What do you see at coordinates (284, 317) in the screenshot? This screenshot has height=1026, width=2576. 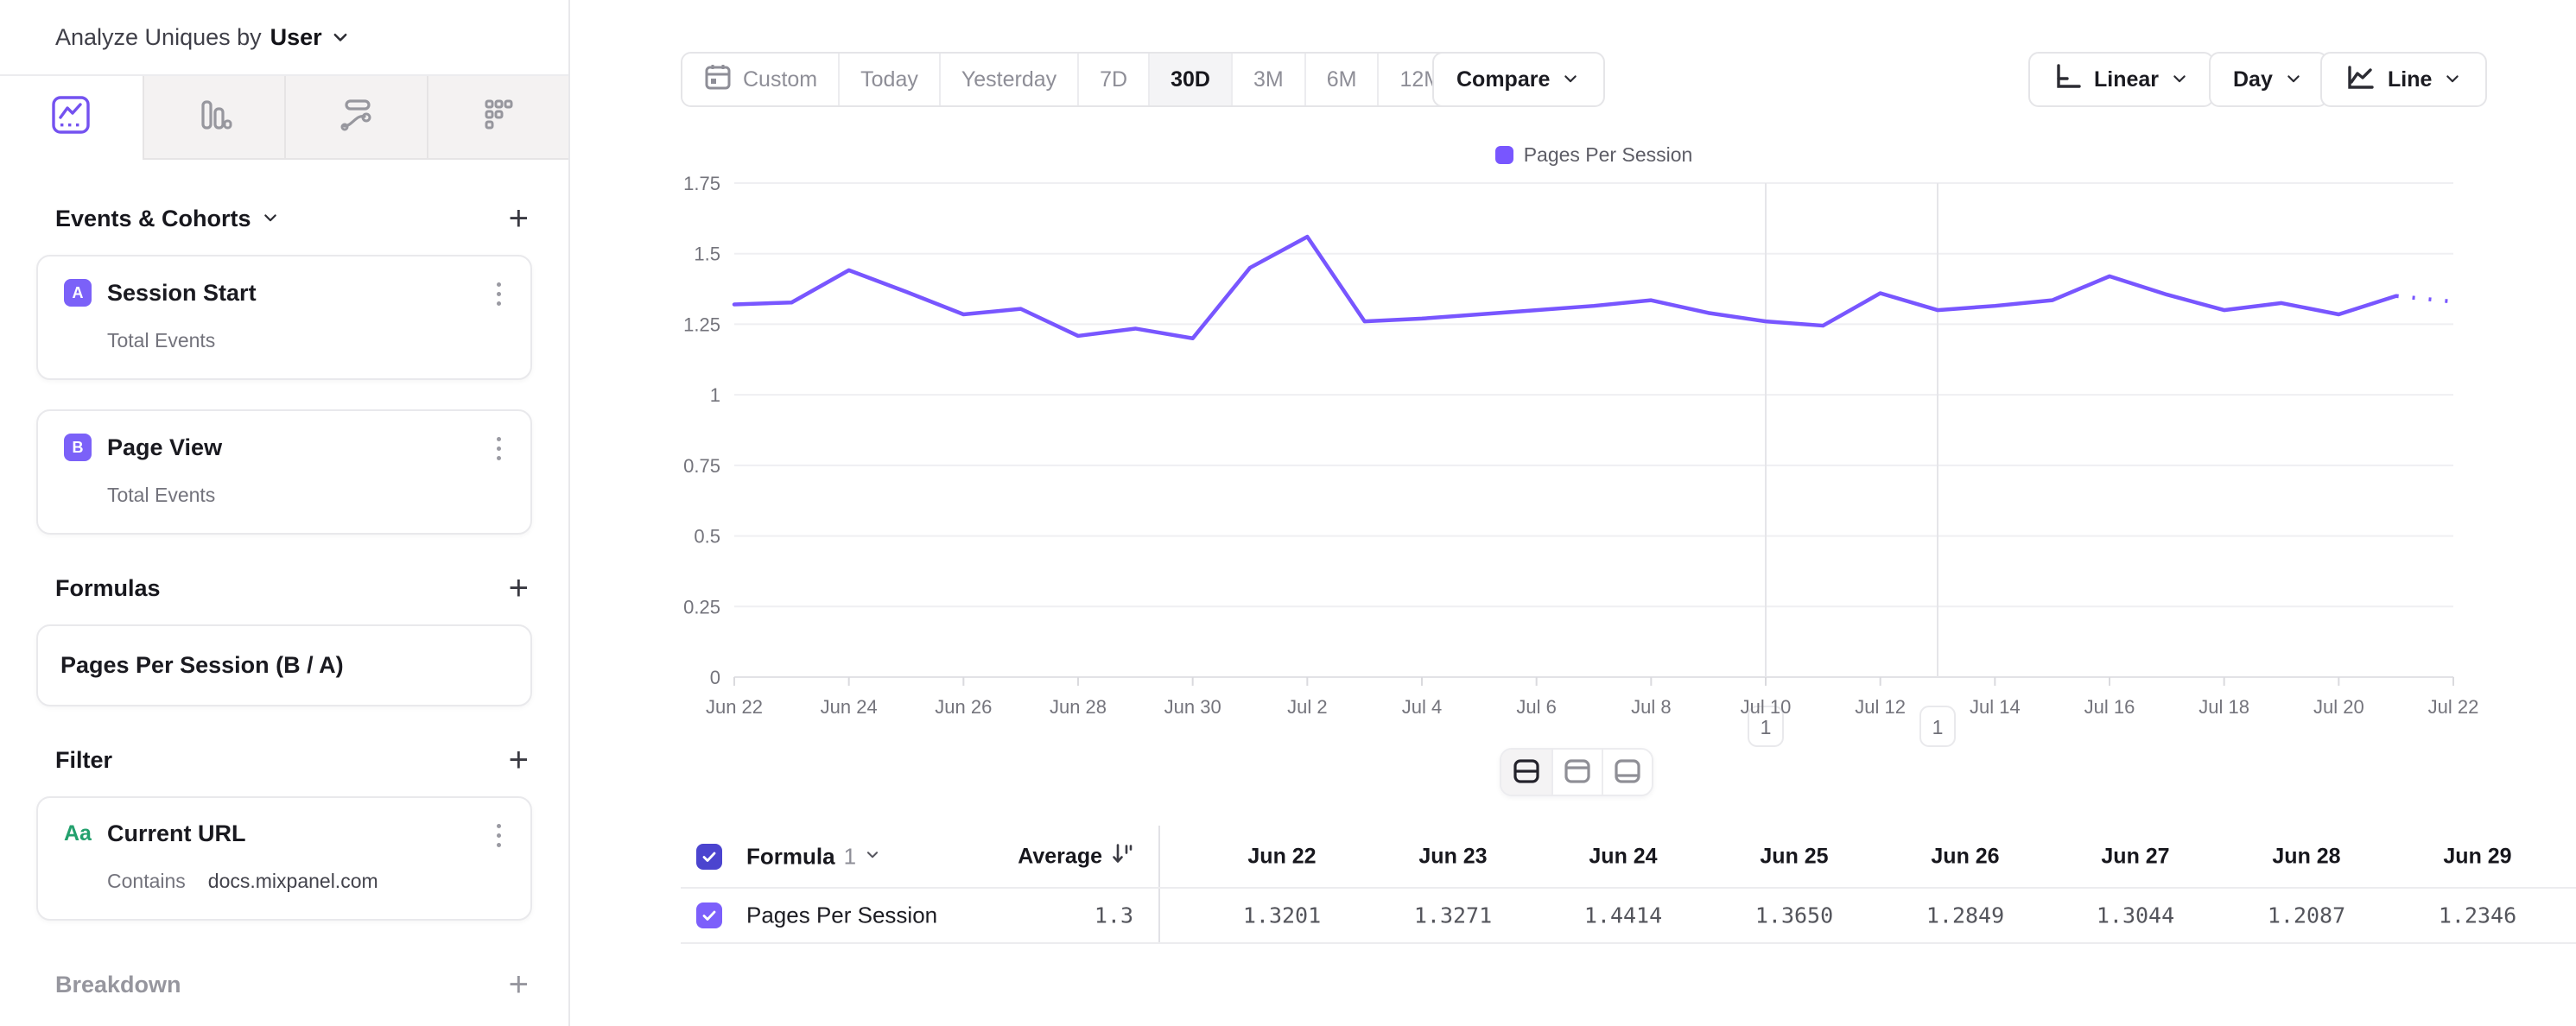 I see `event-card-session-start: A Session Start Total Events` at bounding box center [284, 317].